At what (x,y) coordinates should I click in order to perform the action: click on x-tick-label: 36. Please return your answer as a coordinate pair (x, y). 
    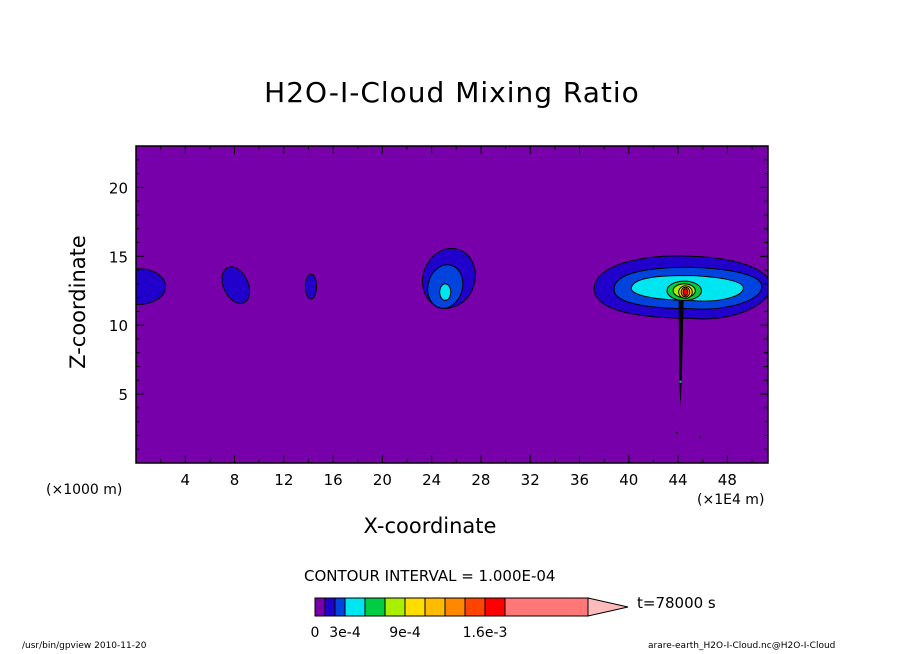
    Looking at the image, I should click on (579, 480).